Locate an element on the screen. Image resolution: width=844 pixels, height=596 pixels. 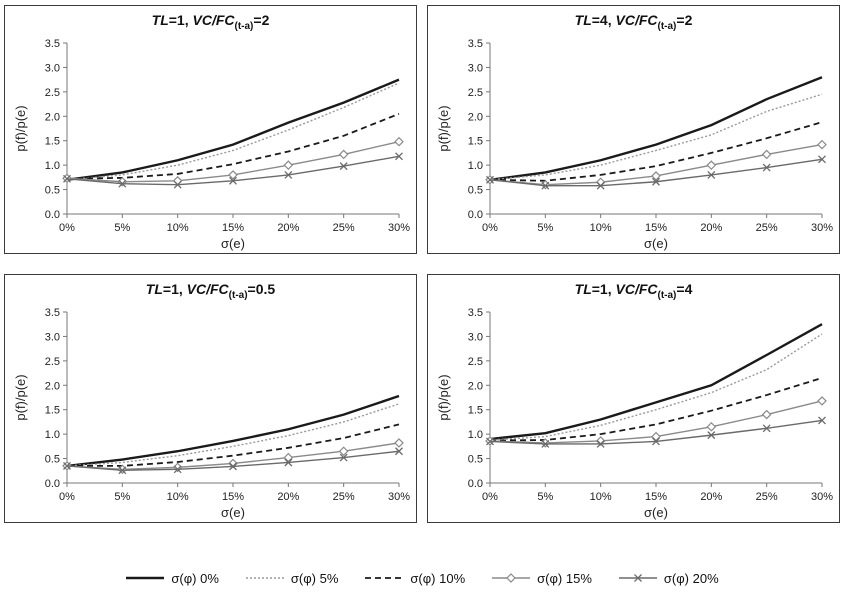
chart-title: TL=1, VC/FC(t-a)=0.5 is located at coordinates (210, 291).